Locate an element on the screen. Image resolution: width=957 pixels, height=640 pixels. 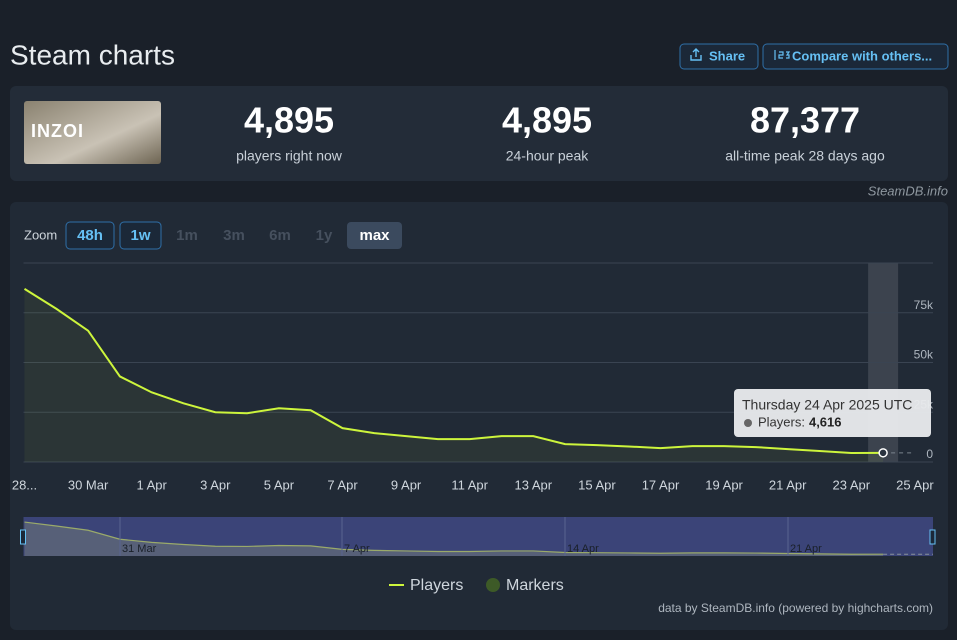
zoom-option: 1y is located at coordinates (324, 235).